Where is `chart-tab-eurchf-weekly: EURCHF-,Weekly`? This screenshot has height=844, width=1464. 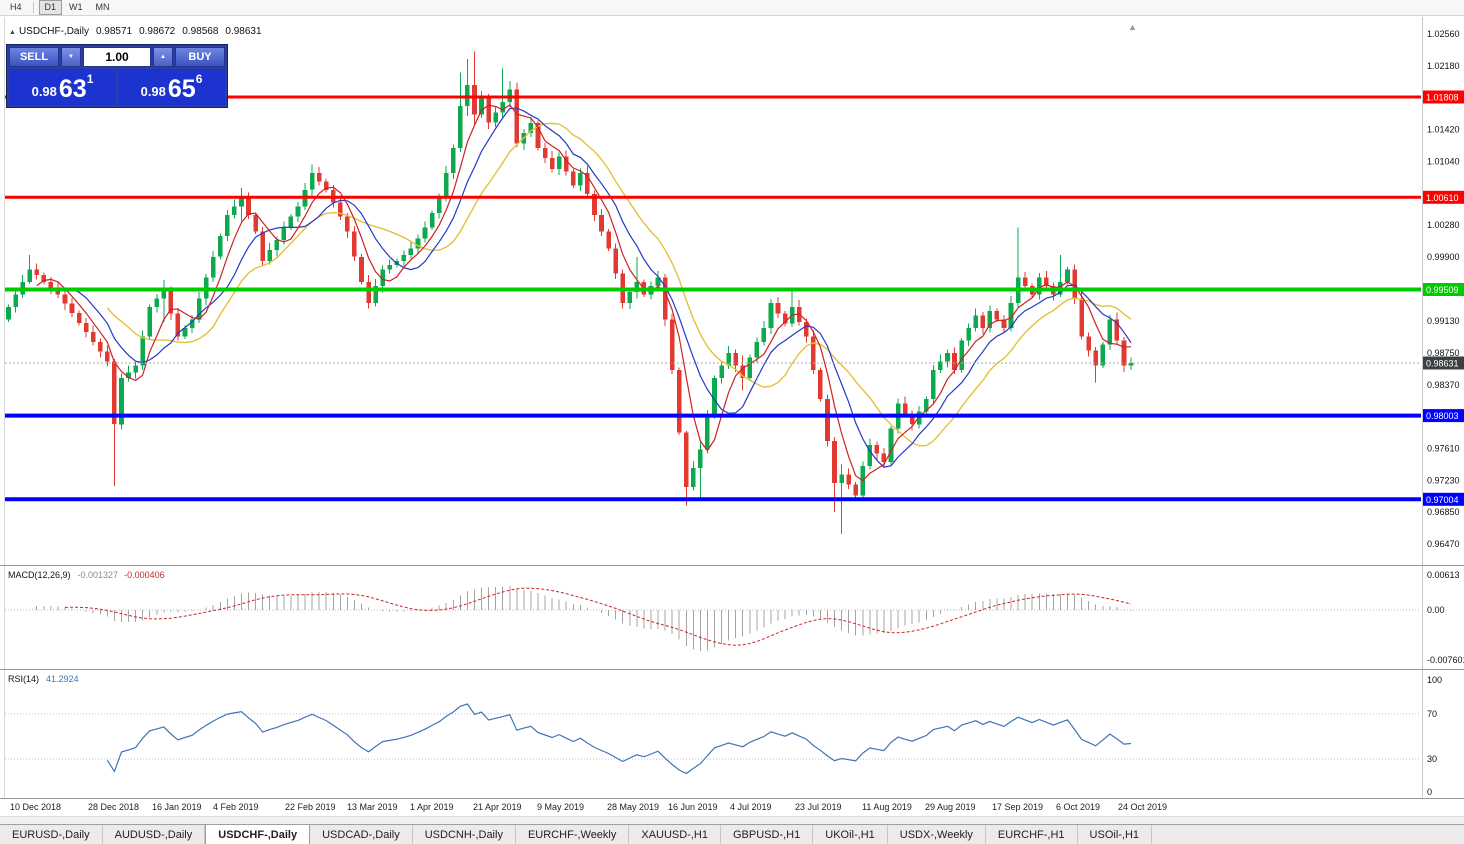 chart-tab-eurchf-weekly: EURCHF-,Weekly is located at coordinates (573, 834).